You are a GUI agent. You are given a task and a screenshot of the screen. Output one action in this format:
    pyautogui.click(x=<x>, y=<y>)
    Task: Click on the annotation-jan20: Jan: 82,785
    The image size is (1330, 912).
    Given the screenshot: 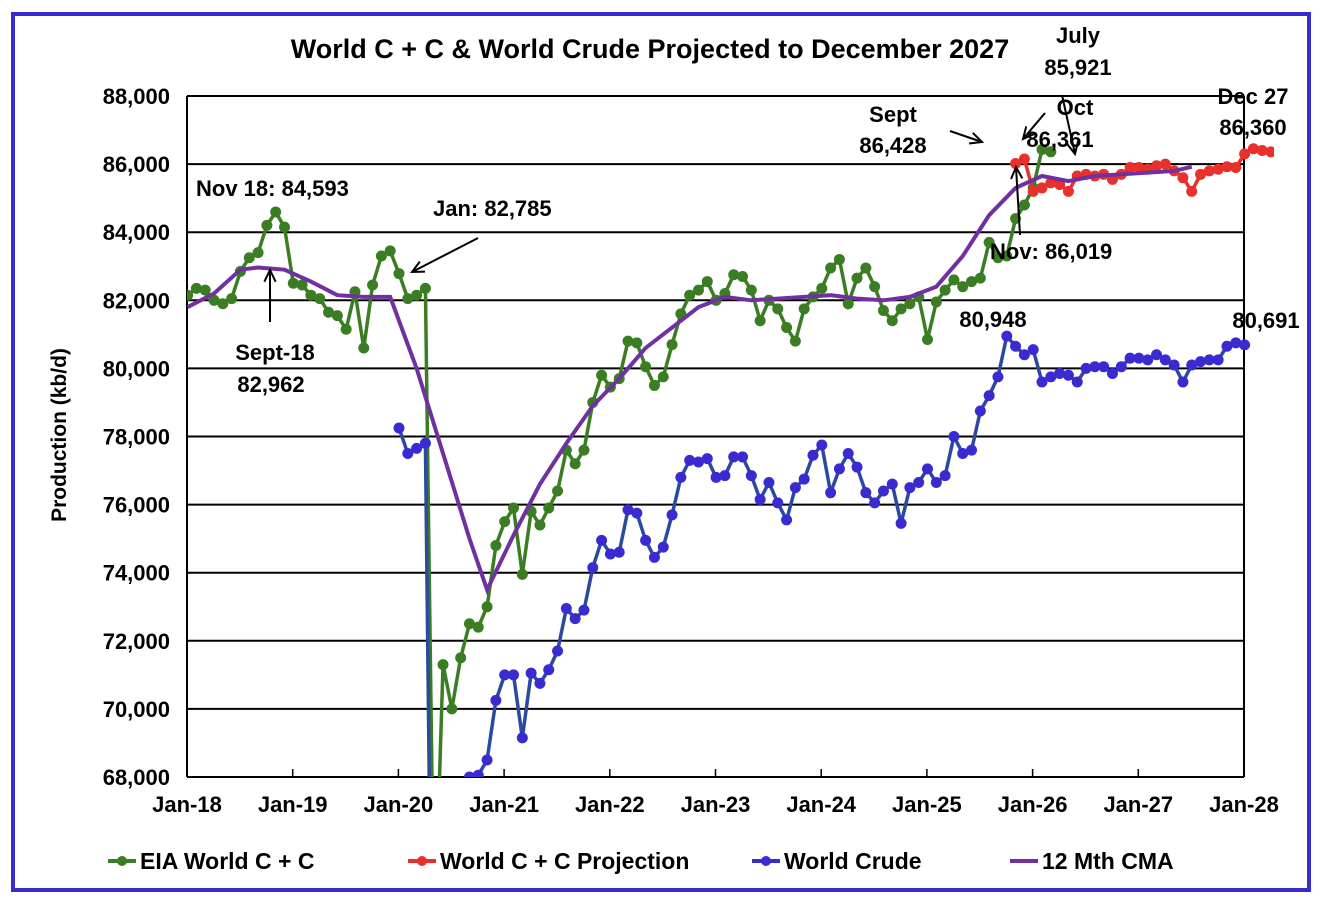 What is the action you would take?
    pyautogui.click(x=492, y=208)
    